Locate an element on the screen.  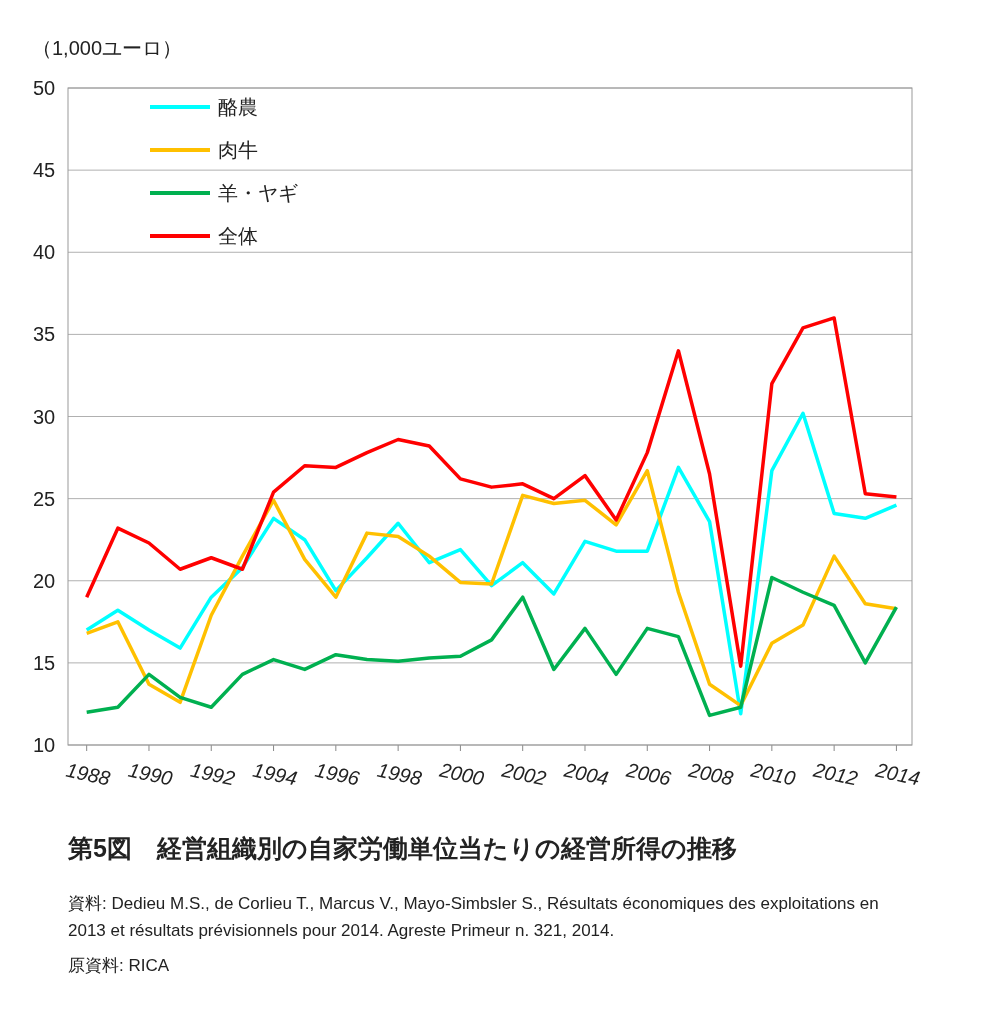
x-tick-label: 1998 is located at coordinates (399, 774).